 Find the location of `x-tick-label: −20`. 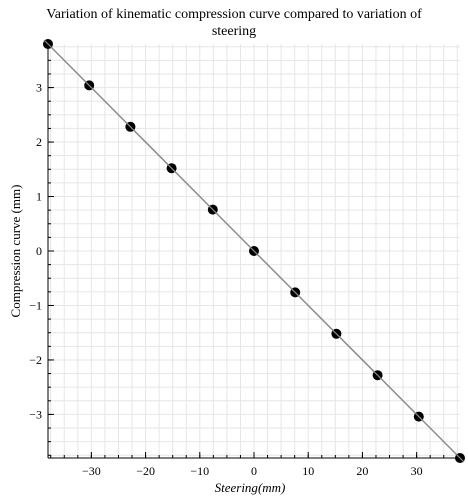

x-tick-label: −20 is located at coordinates (145, 471).